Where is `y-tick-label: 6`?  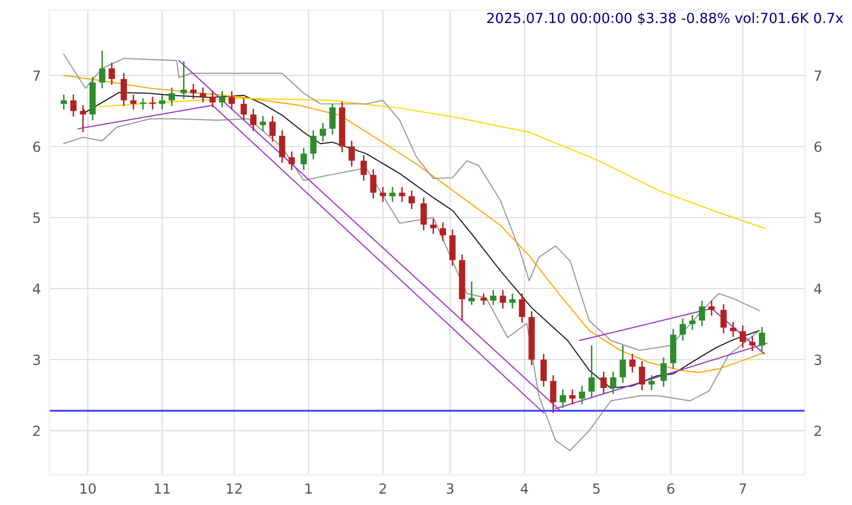
y-tick-label: 6 is located at coordinates (36, 146).